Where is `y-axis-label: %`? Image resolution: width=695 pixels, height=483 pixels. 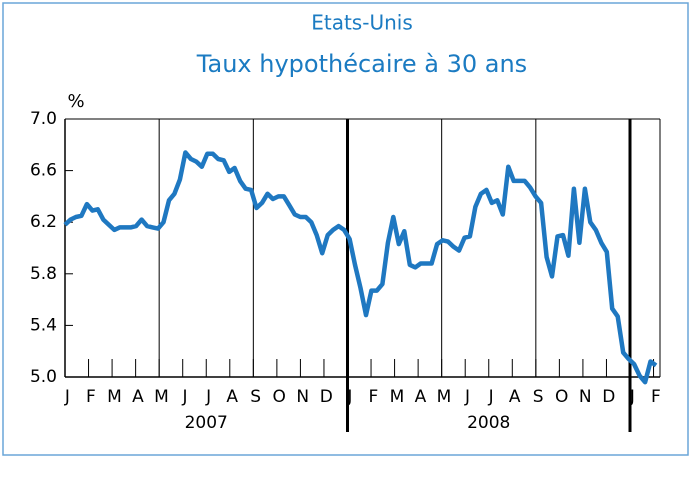
y-axis-label: % is located at coordinates (75, 101).